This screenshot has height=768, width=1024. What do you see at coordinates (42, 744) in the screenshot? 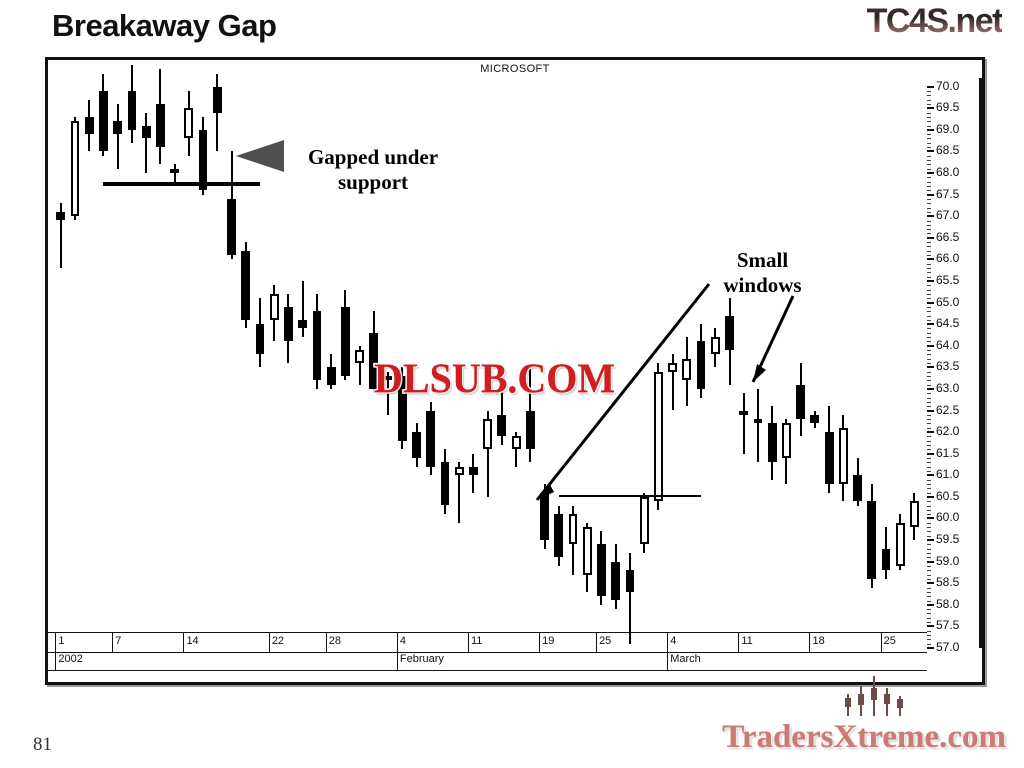
I see `page-number: 81` at bounding box center [42, 744].